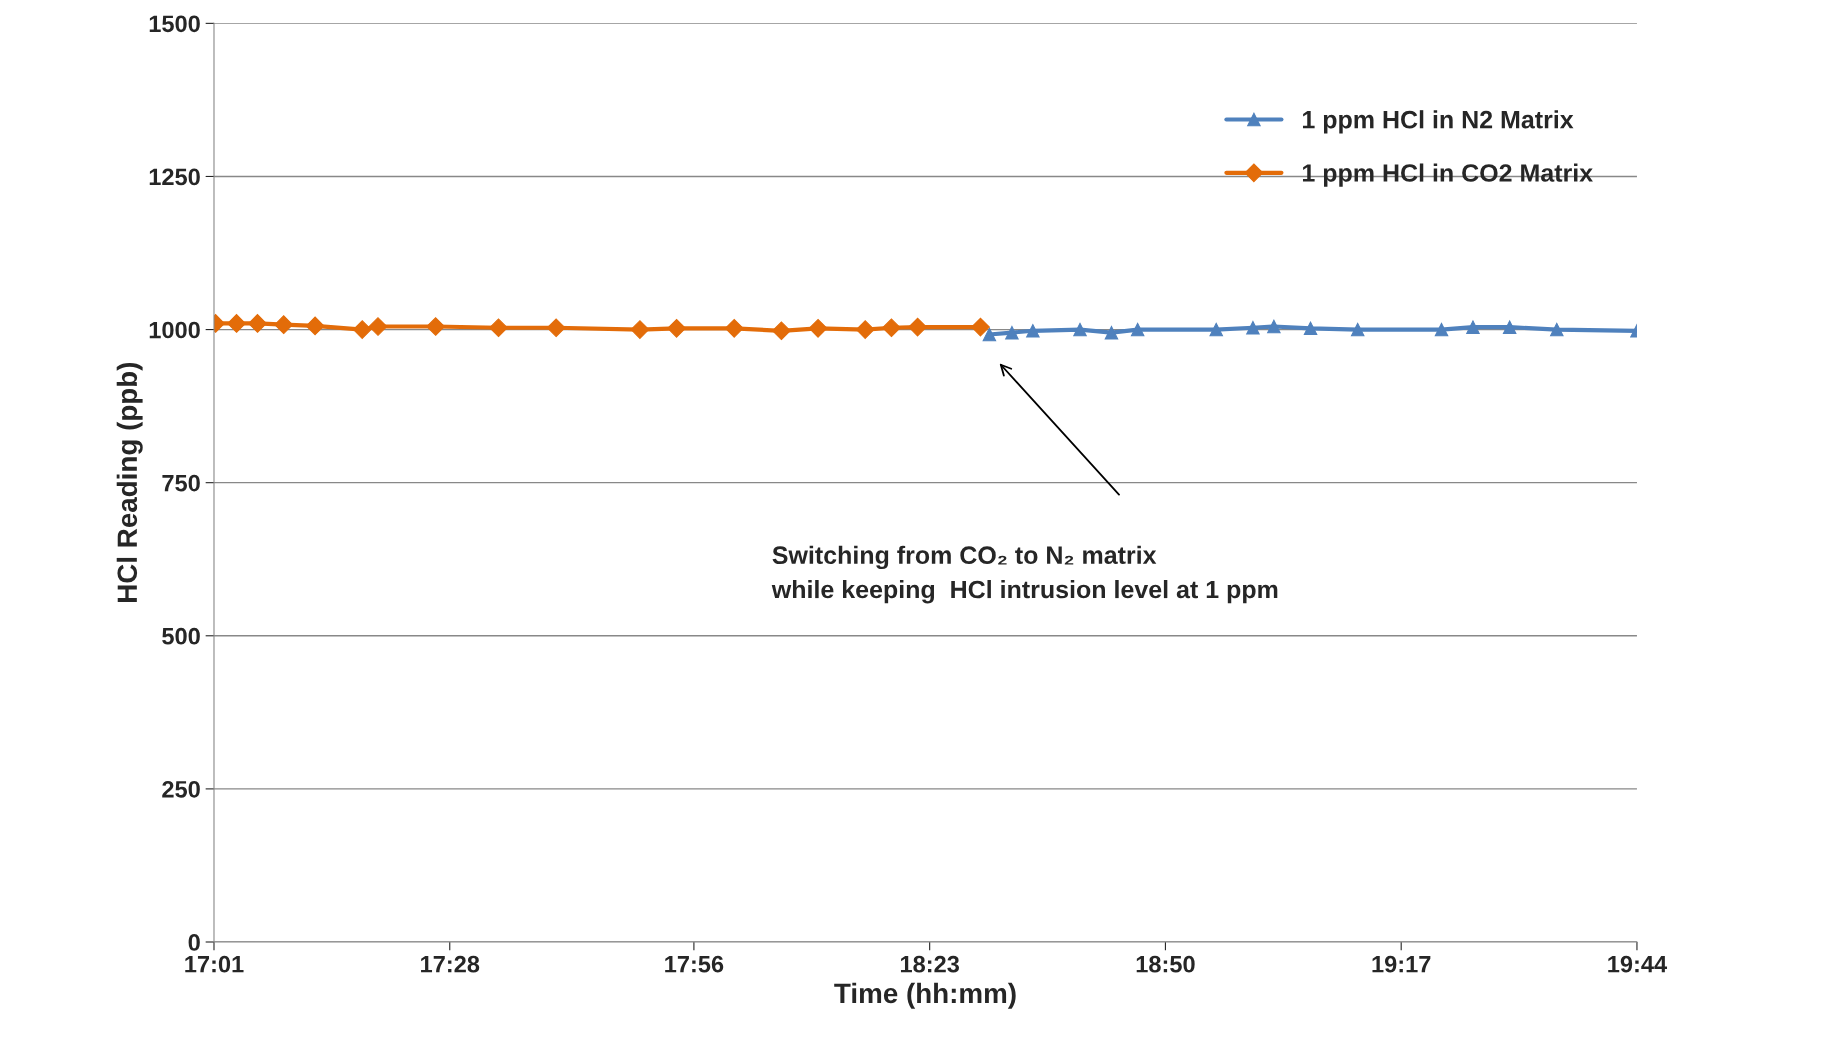 This screenshot has width=1829, height=1062. What do you see at coordinates (930, 964) in the screenshot?
I see `x-tick-label: 18:23` at bounding box center [930, 964].